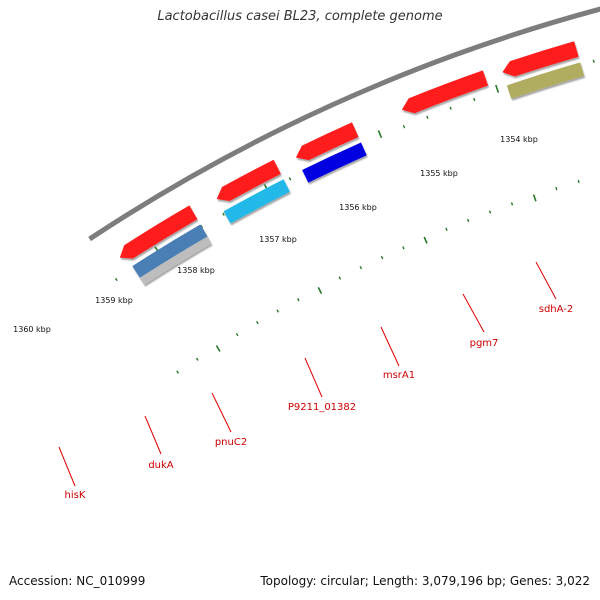 The width and height of the screenshot is (600, 600). What do you see at coordinates (32, 329) in the screenshot?
I see `scale-label: 1360 kbp` at bounding box center [32, 329].